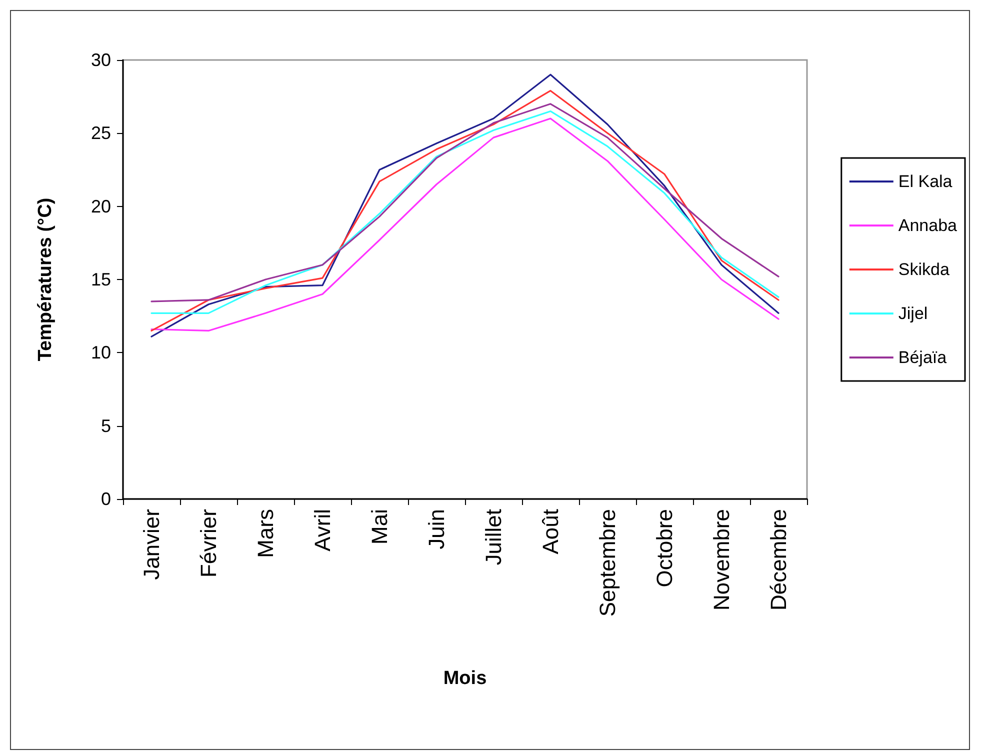  Describe the element at coordinates (550, 531) in the screenshot. I see `x-tick-label: Août` at that location.